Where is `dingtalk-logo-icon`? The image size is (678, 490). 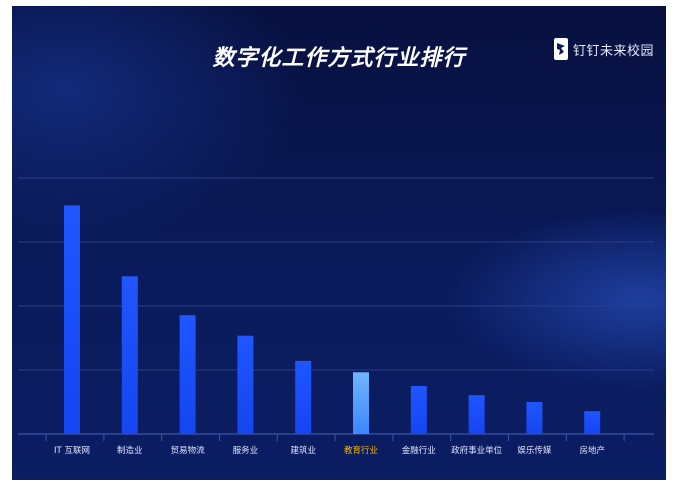
dingtalk-logo-icon is located at coordinates (560, 49).